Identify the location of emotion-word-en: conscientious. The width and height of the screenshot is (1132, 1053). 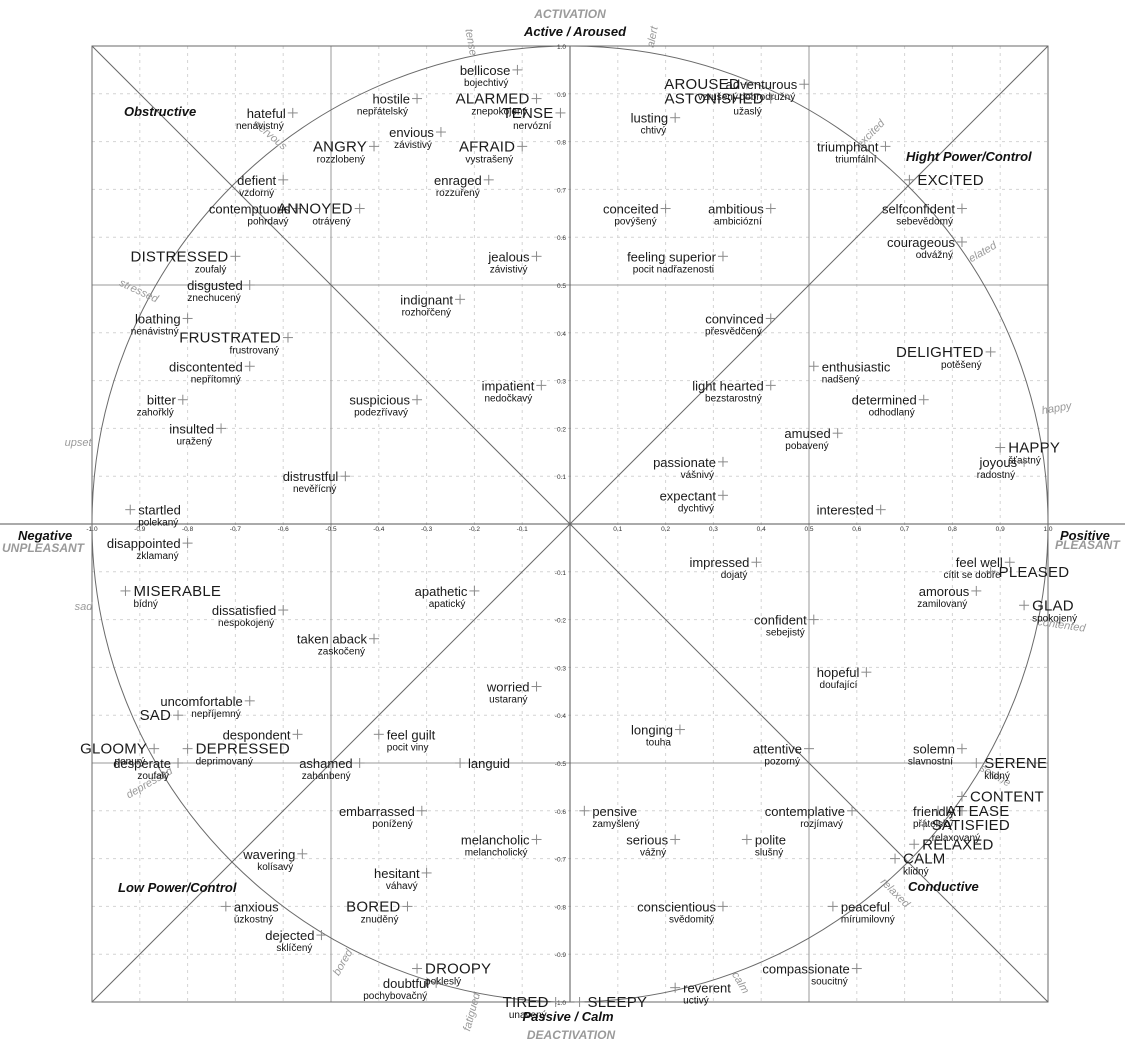
(676, 906).